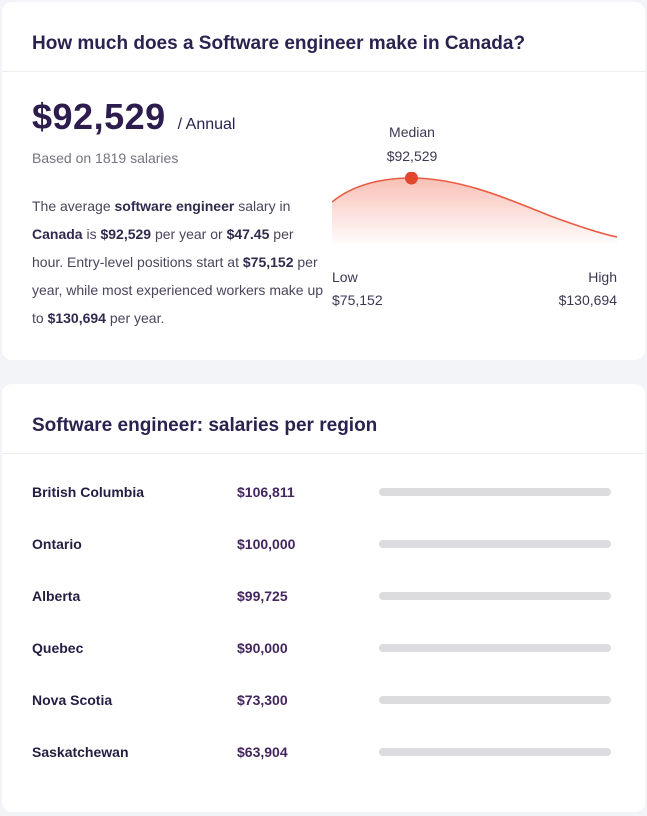 This screenshot has width=647, height=816. What do you see at coordinates (474, 289) in the screenshot?
I see `salary-range-labels: Low $75,152 High $130,694` at bounding box center [474, 289].